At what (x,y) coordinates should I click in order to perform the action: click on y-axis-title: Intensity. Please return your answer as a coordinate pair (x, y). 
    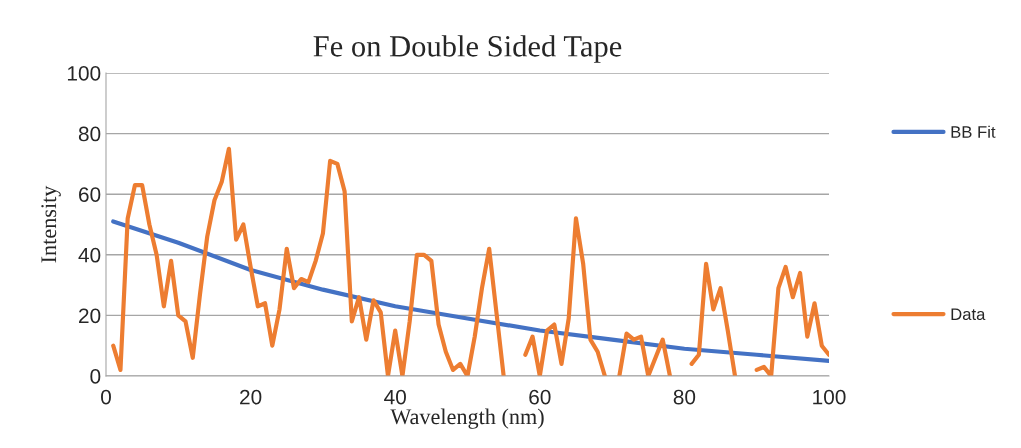
    Looking at the image, I should click on (51, 224).